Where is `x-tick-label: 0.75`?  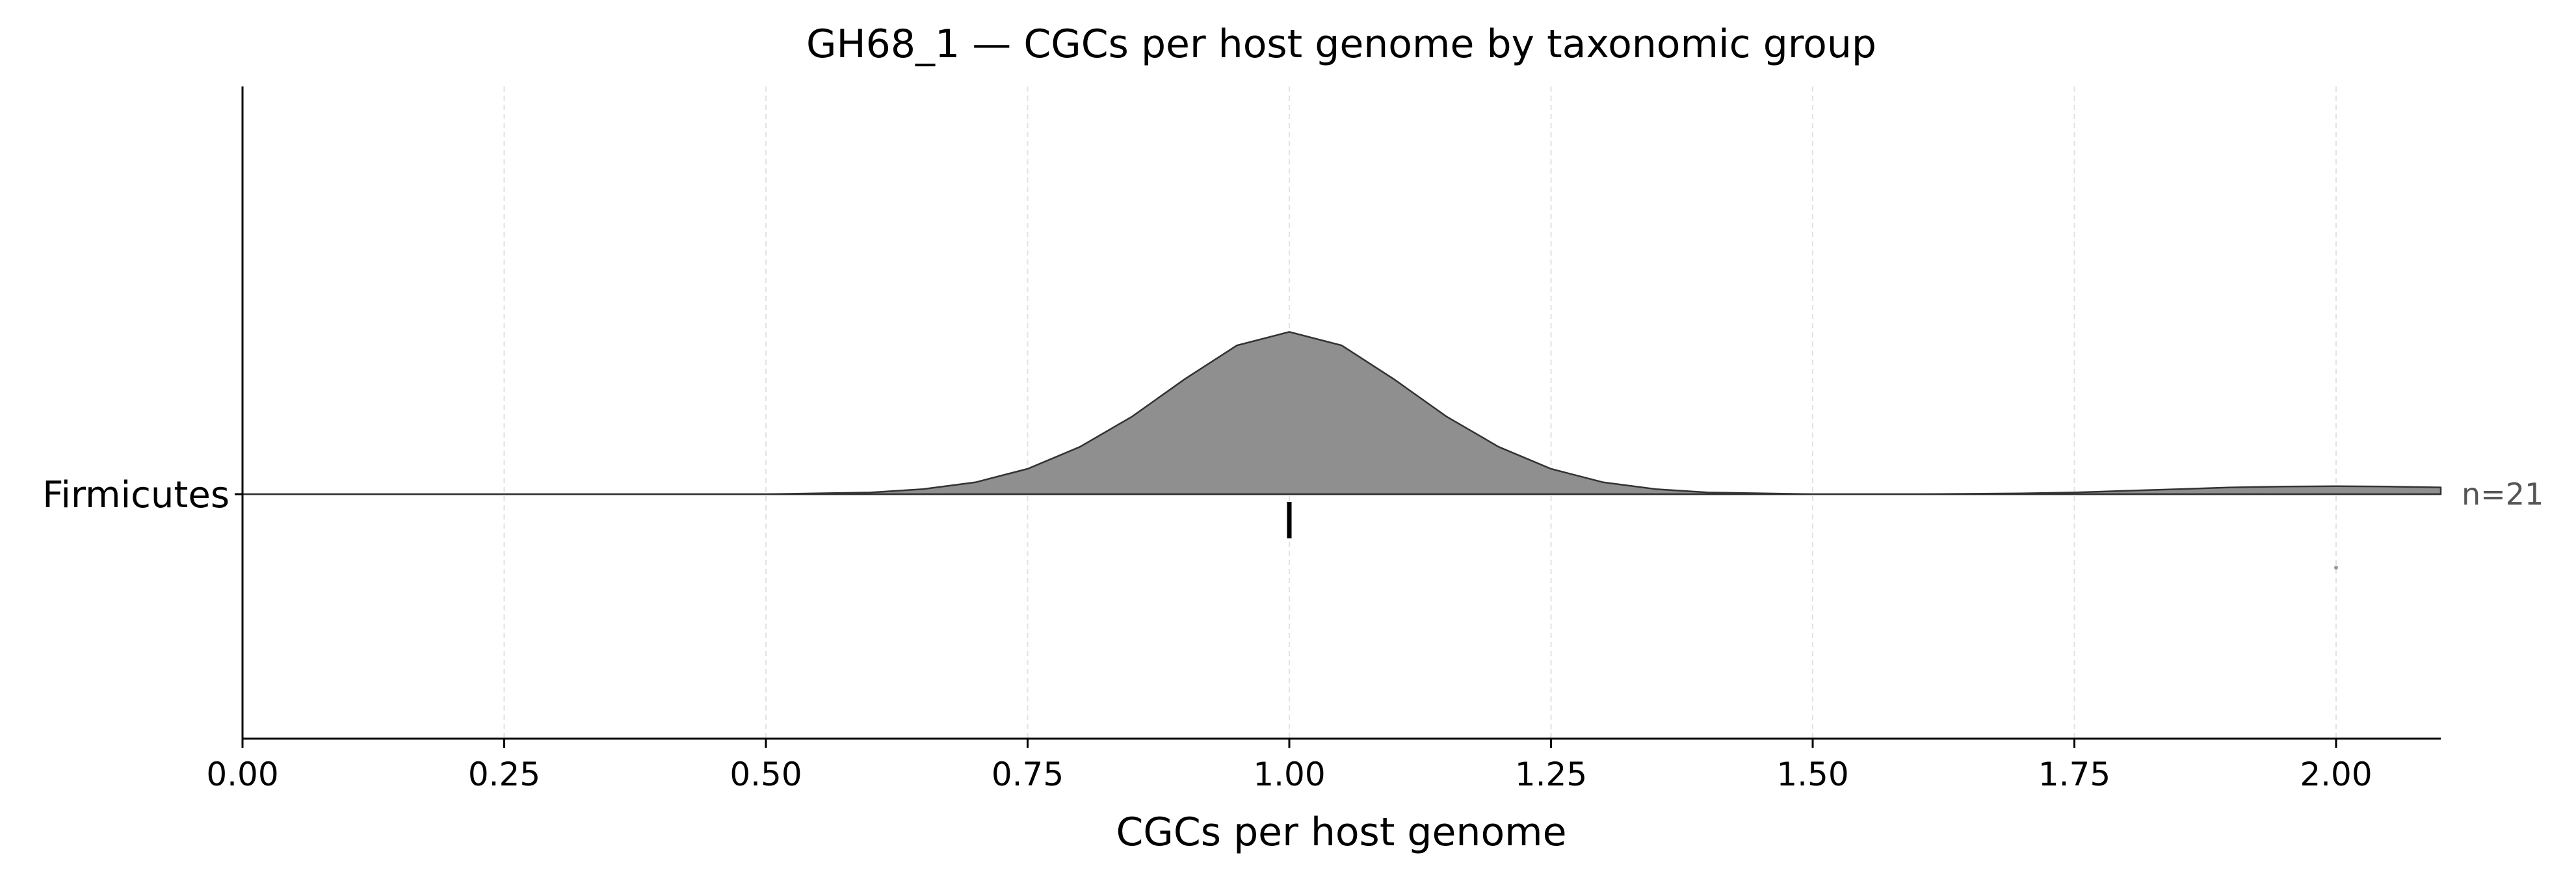
x-tick-label: 0.75 is located at coordinates (1028, 774).